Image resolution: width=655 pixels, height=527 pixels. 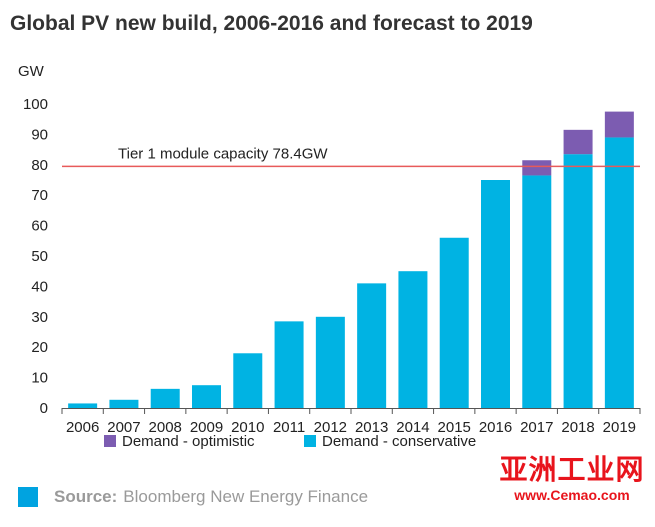 What do you see at coordinates (399, 441) in the screenshot?
I see `legend-label: Demand - conservative` at bounding box center [399, 441].